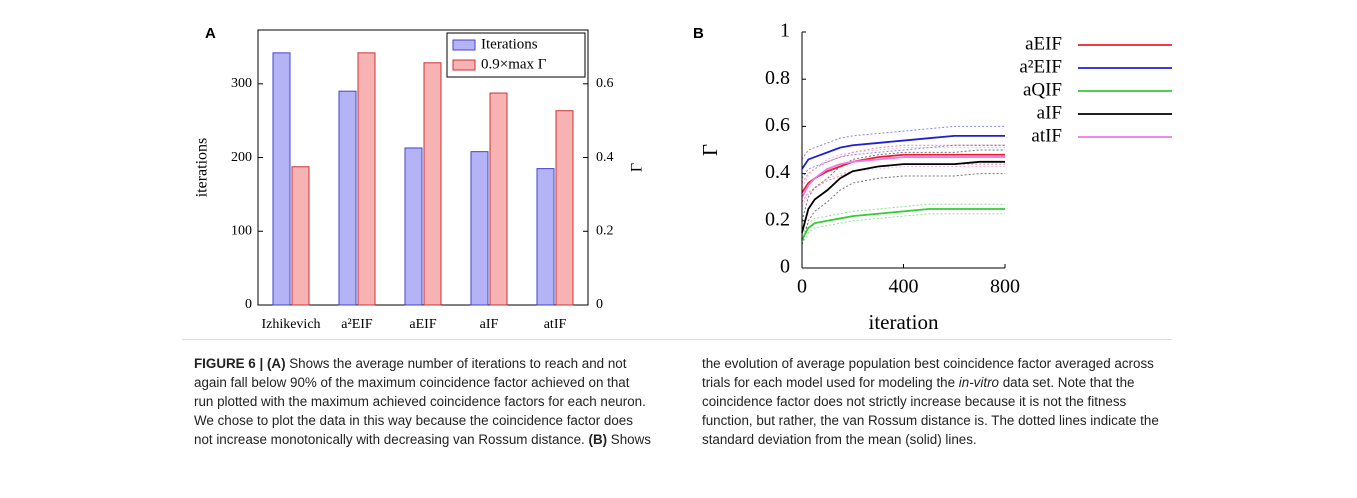 Image resolution: width=1357 pixels, height=498 pixels. I want to click on y-tick-label: 300, so click(241, 83).